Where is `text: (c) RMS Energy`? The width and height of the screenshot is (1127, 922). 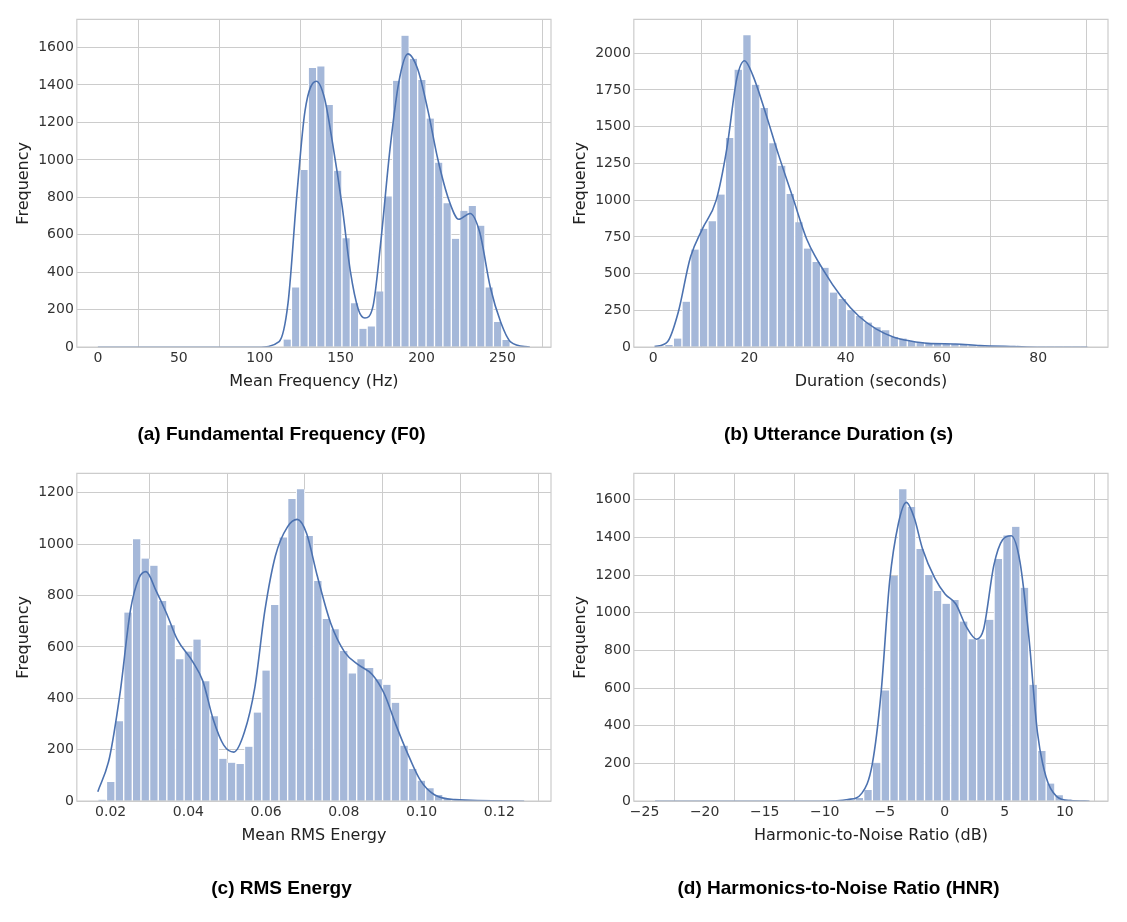 text: (c) RMS Energy is located at coordinates (282, 887).